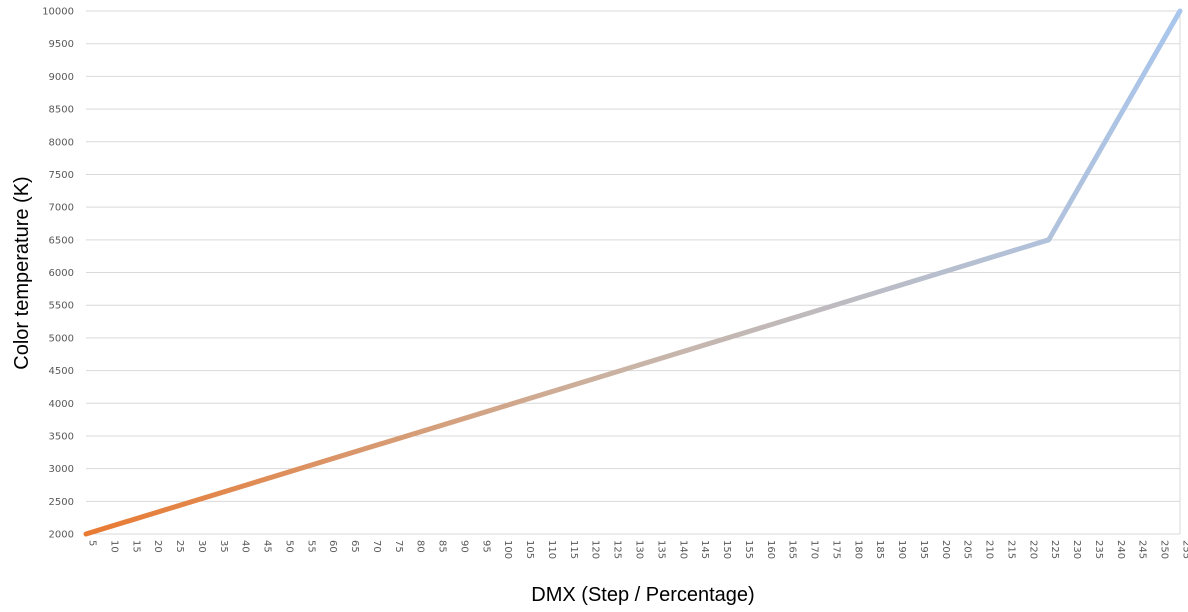 Image resolution: width=1188 pixels, height=612 pixels. I want to click on y-tick-label: 6000, so click(61, 273).